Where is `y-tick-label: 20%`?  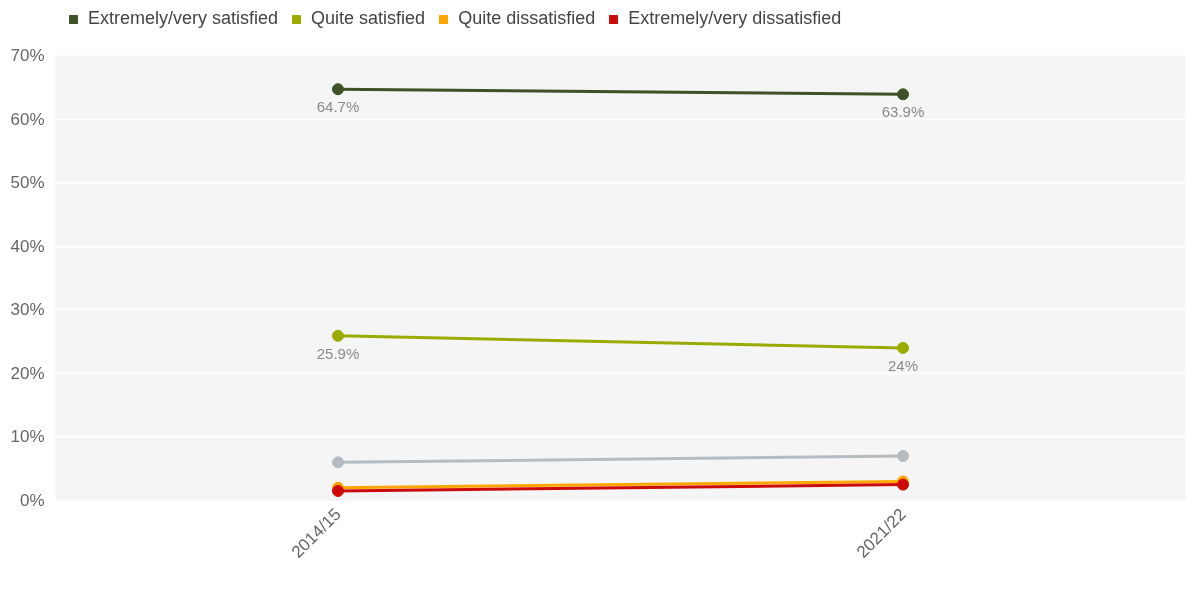 y-tick-label: 20% is located at coordinates (27, 373).